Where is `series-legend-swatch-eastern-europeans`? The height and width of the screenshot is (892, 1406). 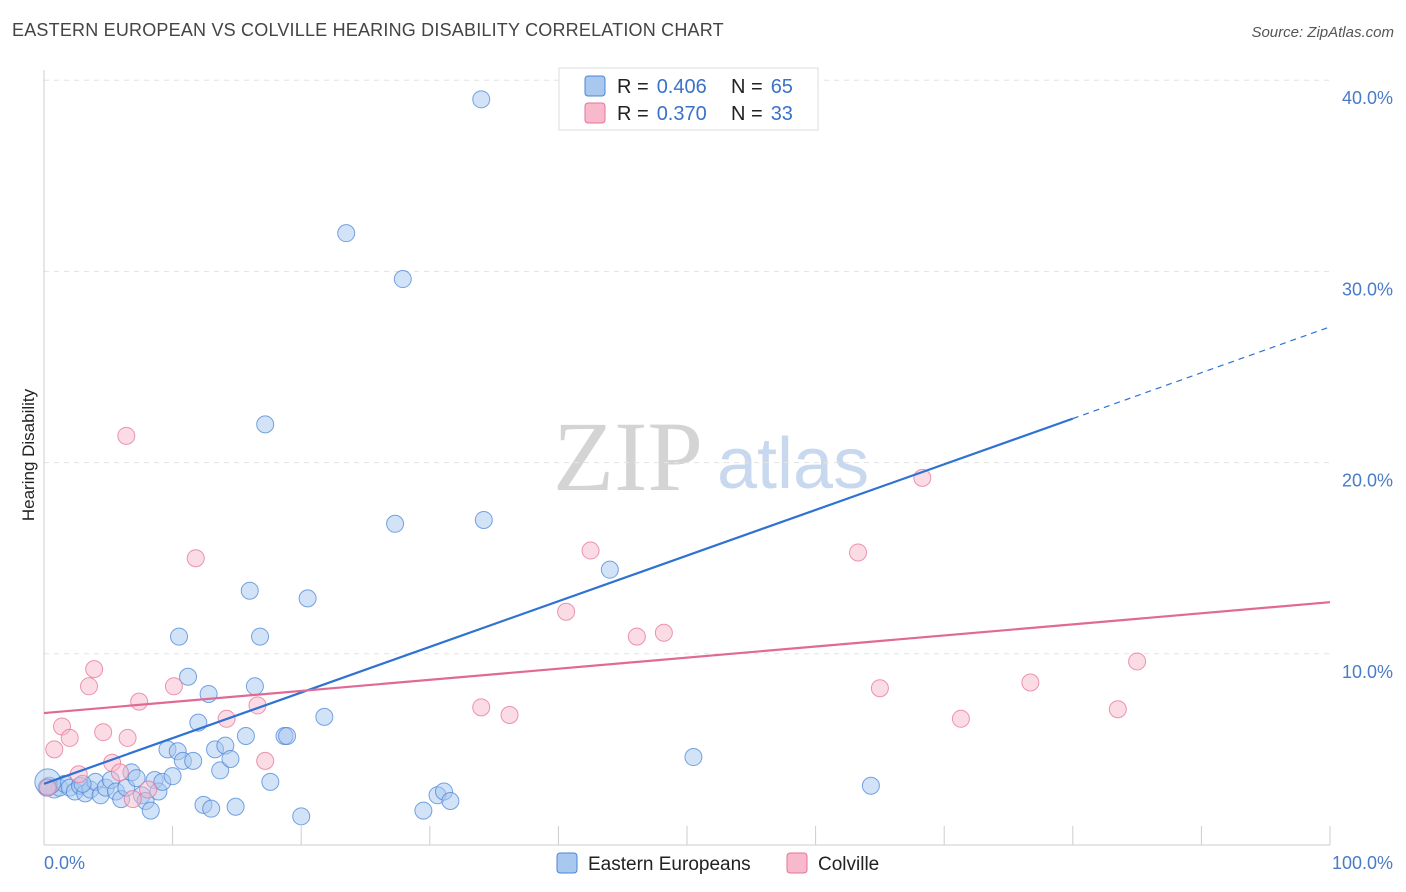 series-legend-swatch-eastern-europeans is located at coordinates (567, 863).